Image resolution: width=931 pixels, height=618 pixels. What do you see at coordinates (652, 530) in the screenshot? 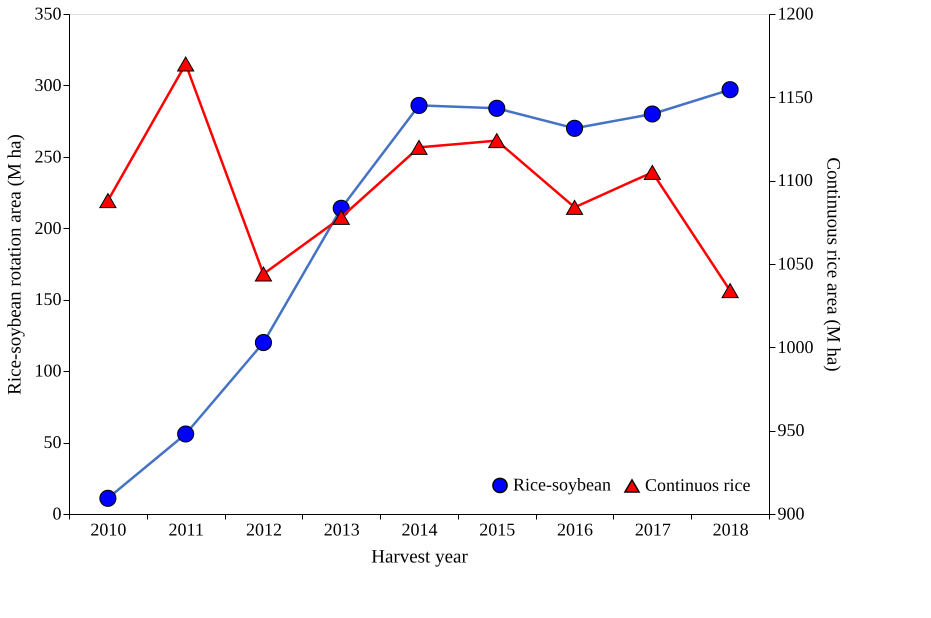
I see `x-tick-label: 2017` at bounding box center [652, 530].